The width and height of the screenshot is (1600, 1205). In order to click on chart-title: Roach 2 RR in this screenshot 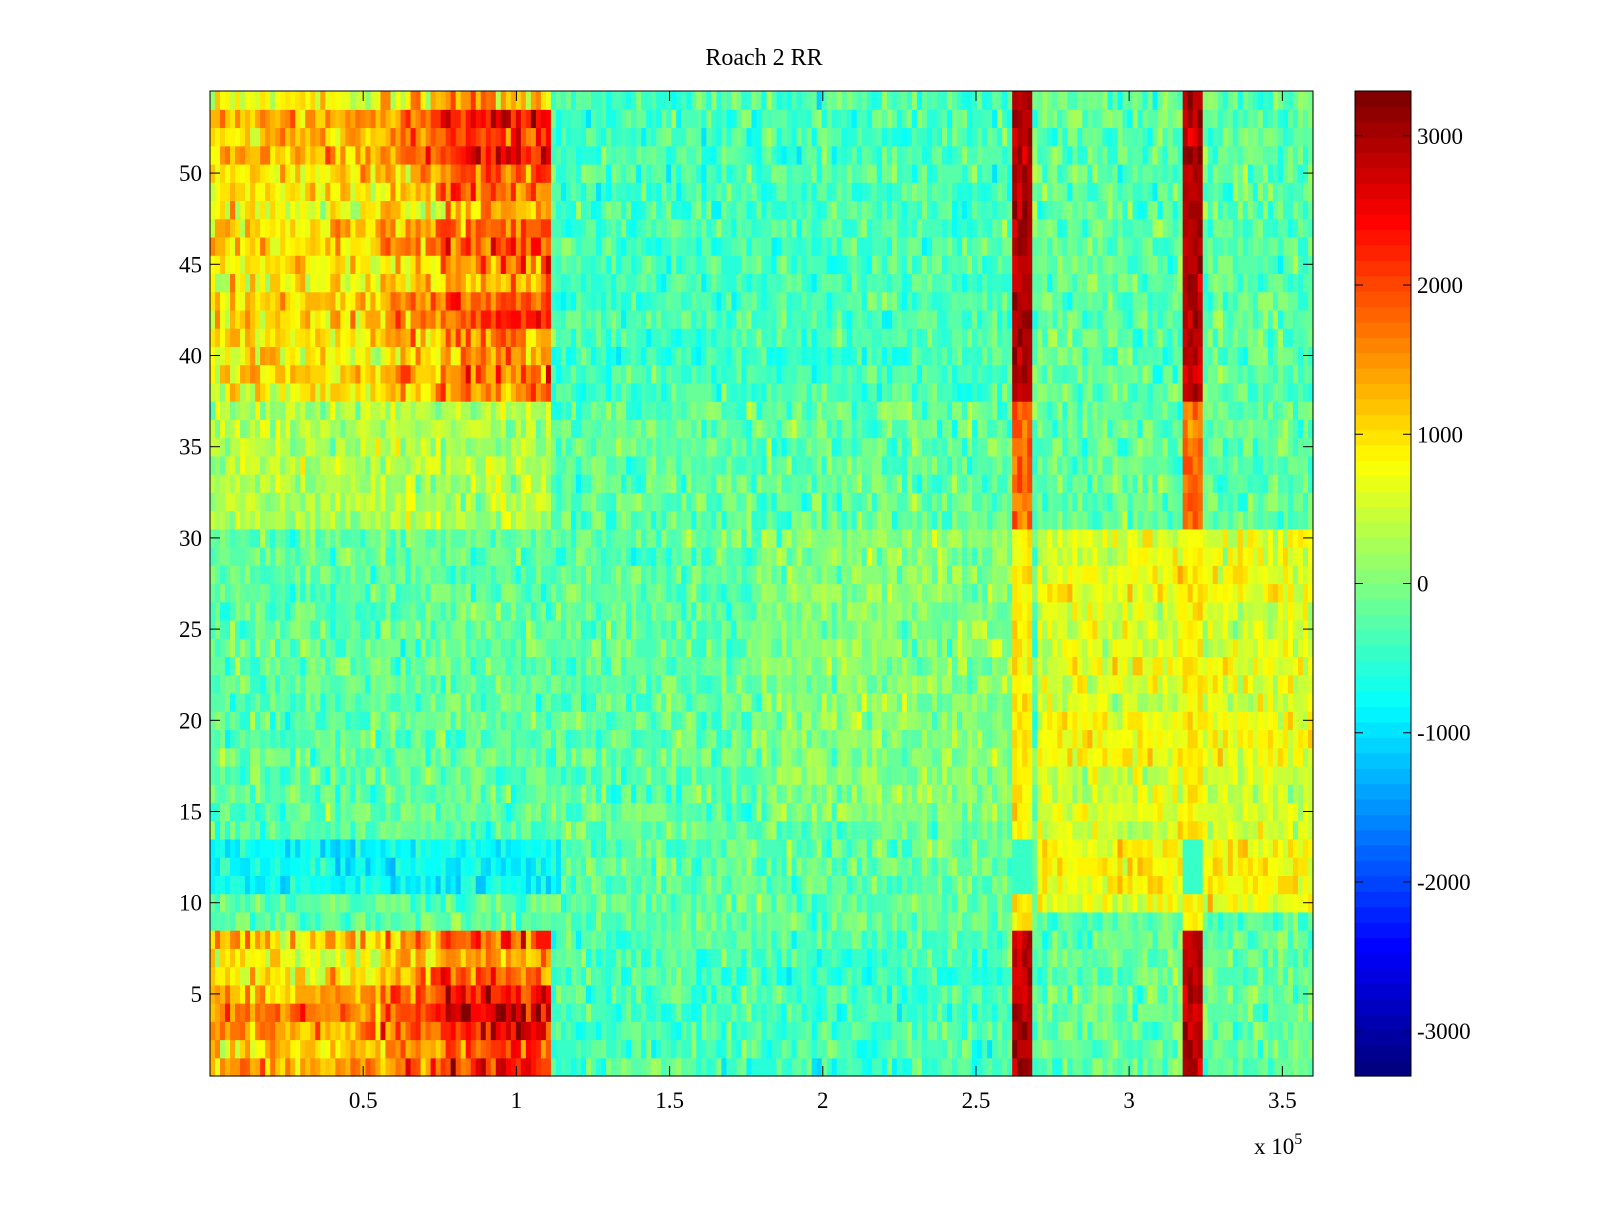, I will do `click(763, 58)`.